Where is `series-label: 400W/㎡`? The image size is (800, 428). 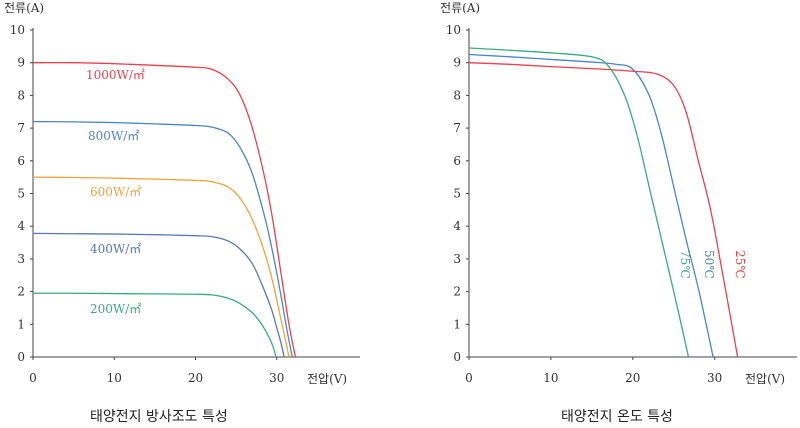
series-label: 400W/㎡ is located at coordinates (115, 249).